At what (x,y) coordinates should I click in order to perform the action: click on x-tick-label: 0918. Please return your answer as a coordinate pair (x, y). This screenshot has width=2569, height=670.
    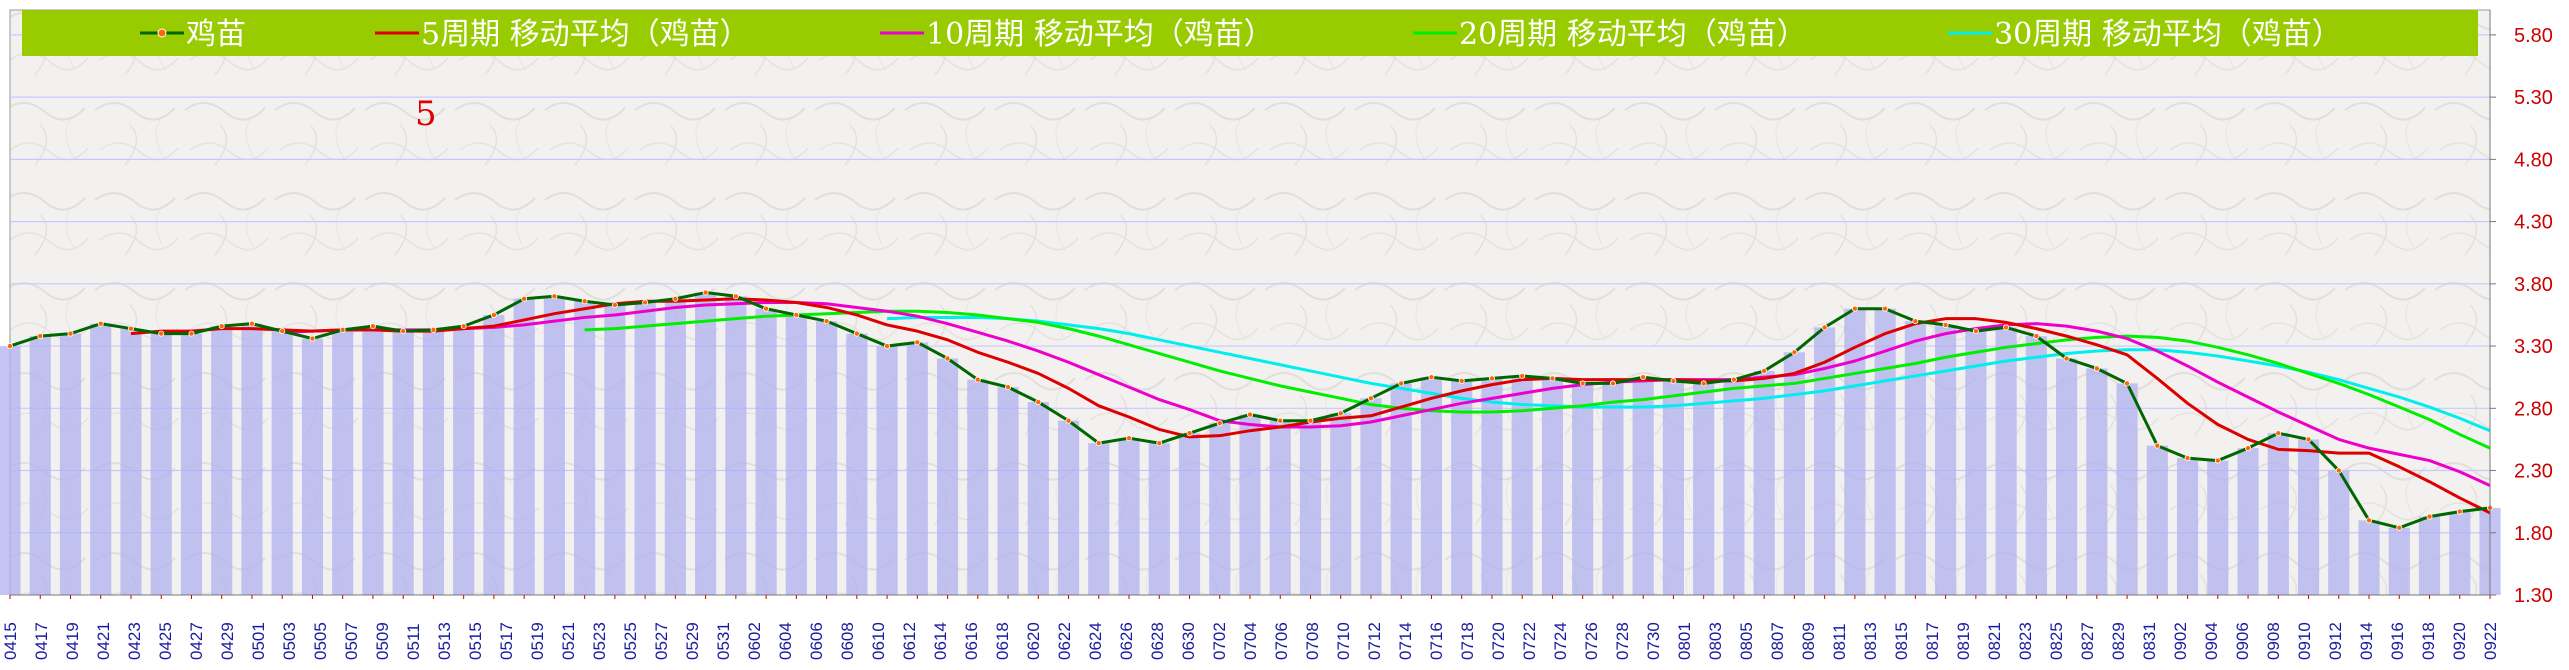
    Looking at the image, I should click on (2428, 641).